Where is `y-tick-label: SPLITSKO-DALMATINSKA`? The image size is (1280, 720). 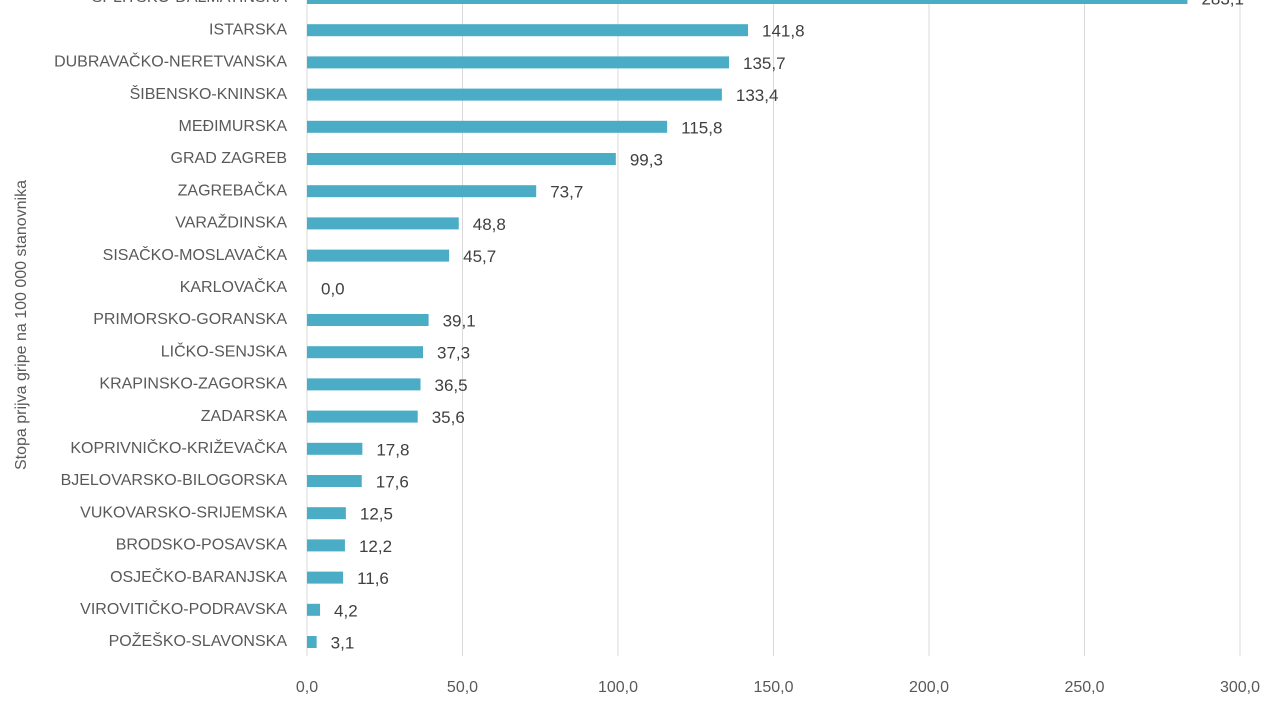
y-tick-label: SPLITSKO-DALMATINSKA is located at coordinates (190, 3).